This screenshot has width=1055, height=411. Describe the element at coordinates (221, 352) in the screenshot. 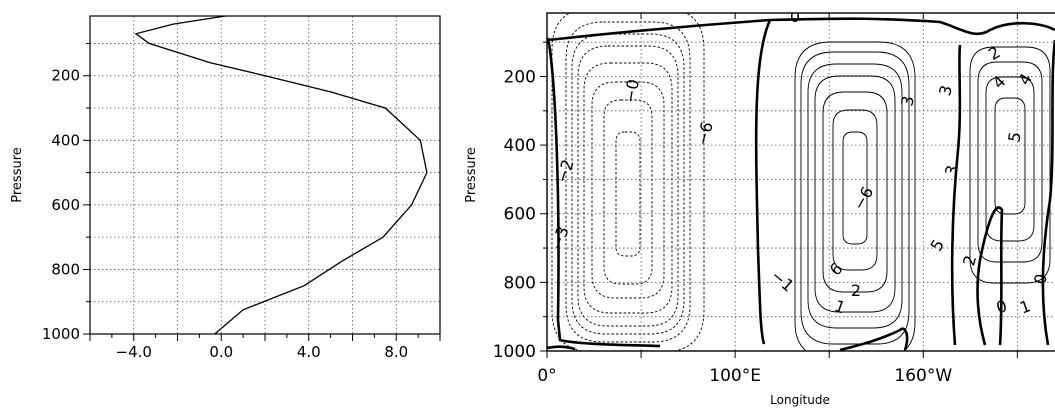

I see `profile-x-tick-label: 0.0` at that location.